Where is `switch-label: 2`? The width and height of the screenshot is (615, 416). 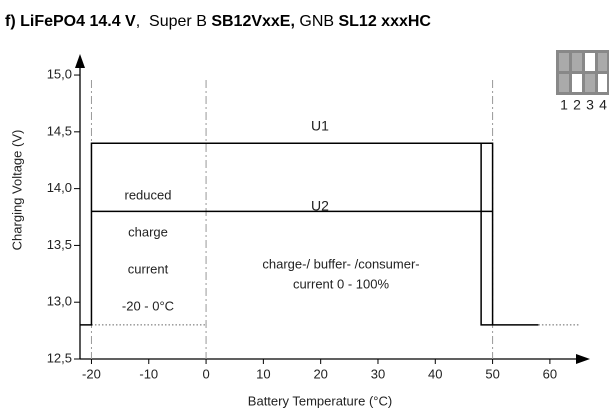
switch-label: 2 is located at coordinates (577, 105).